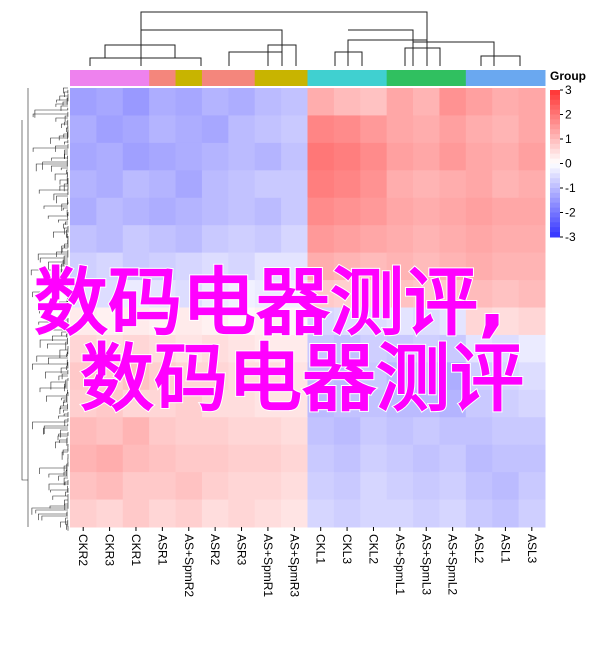 This screenshot has width=600, height=664. Describe the element at coordinates (110, 550) in the screenshot. I see `x-tick-label: CKR3` at that location.